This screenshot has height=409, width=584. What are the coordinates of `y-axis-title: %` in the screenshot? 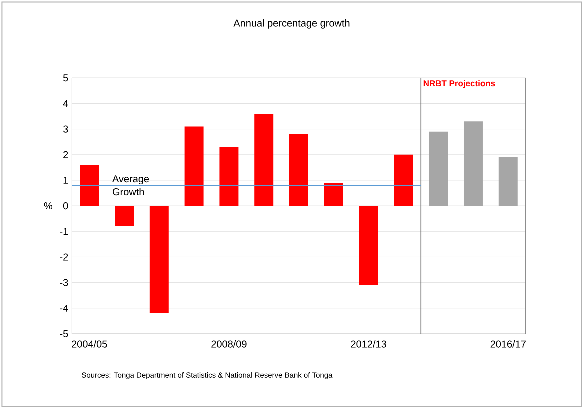 It's located at (48, 206).